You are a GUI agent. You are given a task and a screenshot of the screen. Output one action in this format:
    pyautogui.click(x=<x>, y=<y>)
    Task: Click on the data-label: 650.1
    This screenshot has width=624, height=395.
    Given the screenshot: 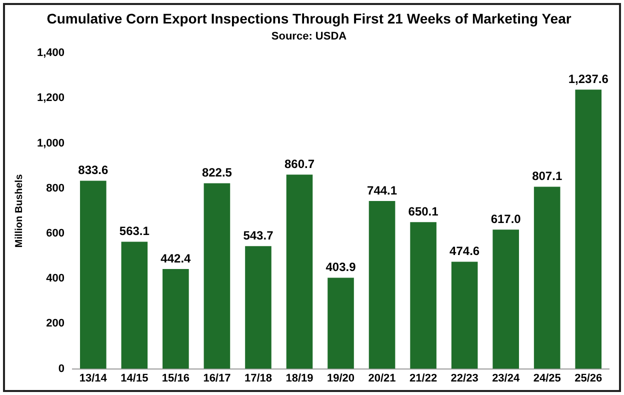 What is the action you would take?
    pyautogui.click(x=423, y=211)
    